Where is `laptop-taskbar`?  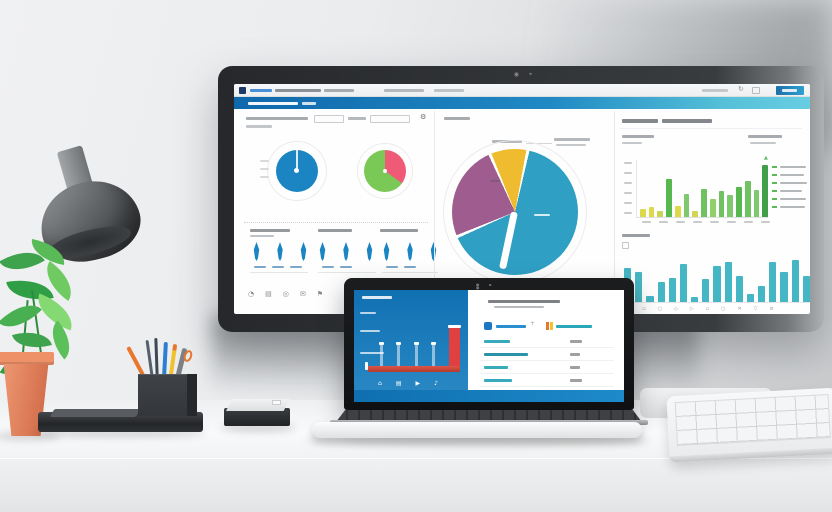 laptop-taskbar is located at coordinates (489, 396).